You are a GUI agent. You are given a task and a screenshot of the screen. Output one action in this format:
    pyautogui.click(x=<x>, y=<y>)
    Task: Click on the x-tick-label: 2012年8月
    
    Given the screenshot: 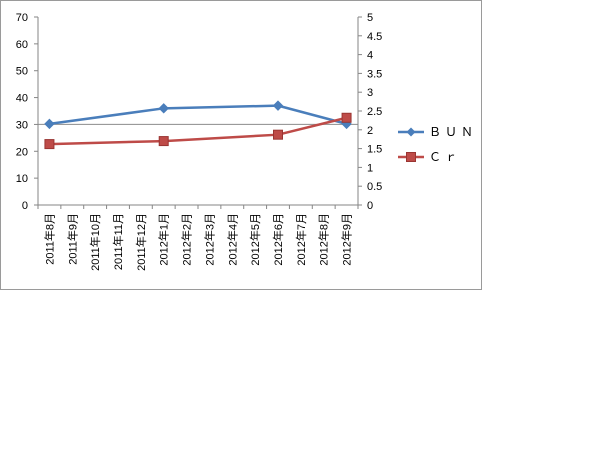 What is the action you would take?
    pyautogui.click(x=324, y=239)
    